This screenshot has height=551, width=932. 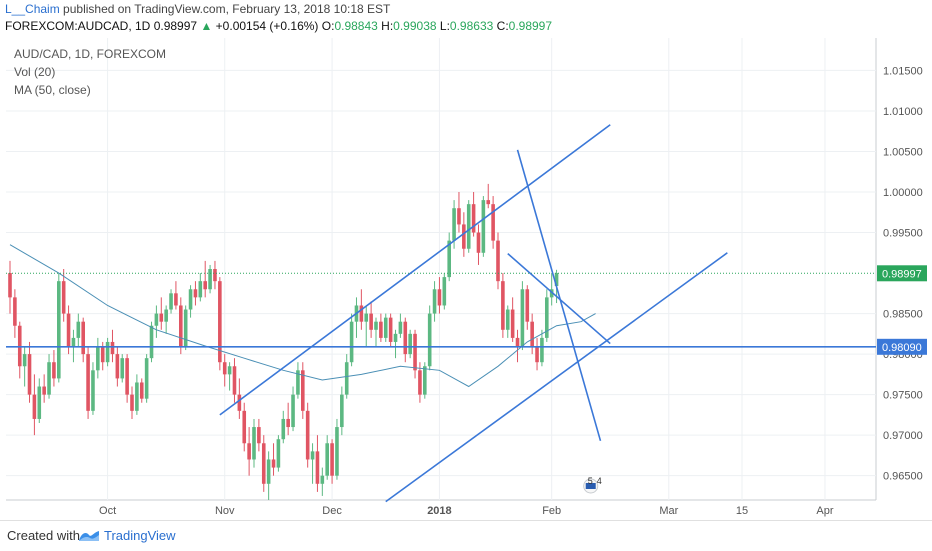 I want to click on trendline, so click(x=559, y=298).